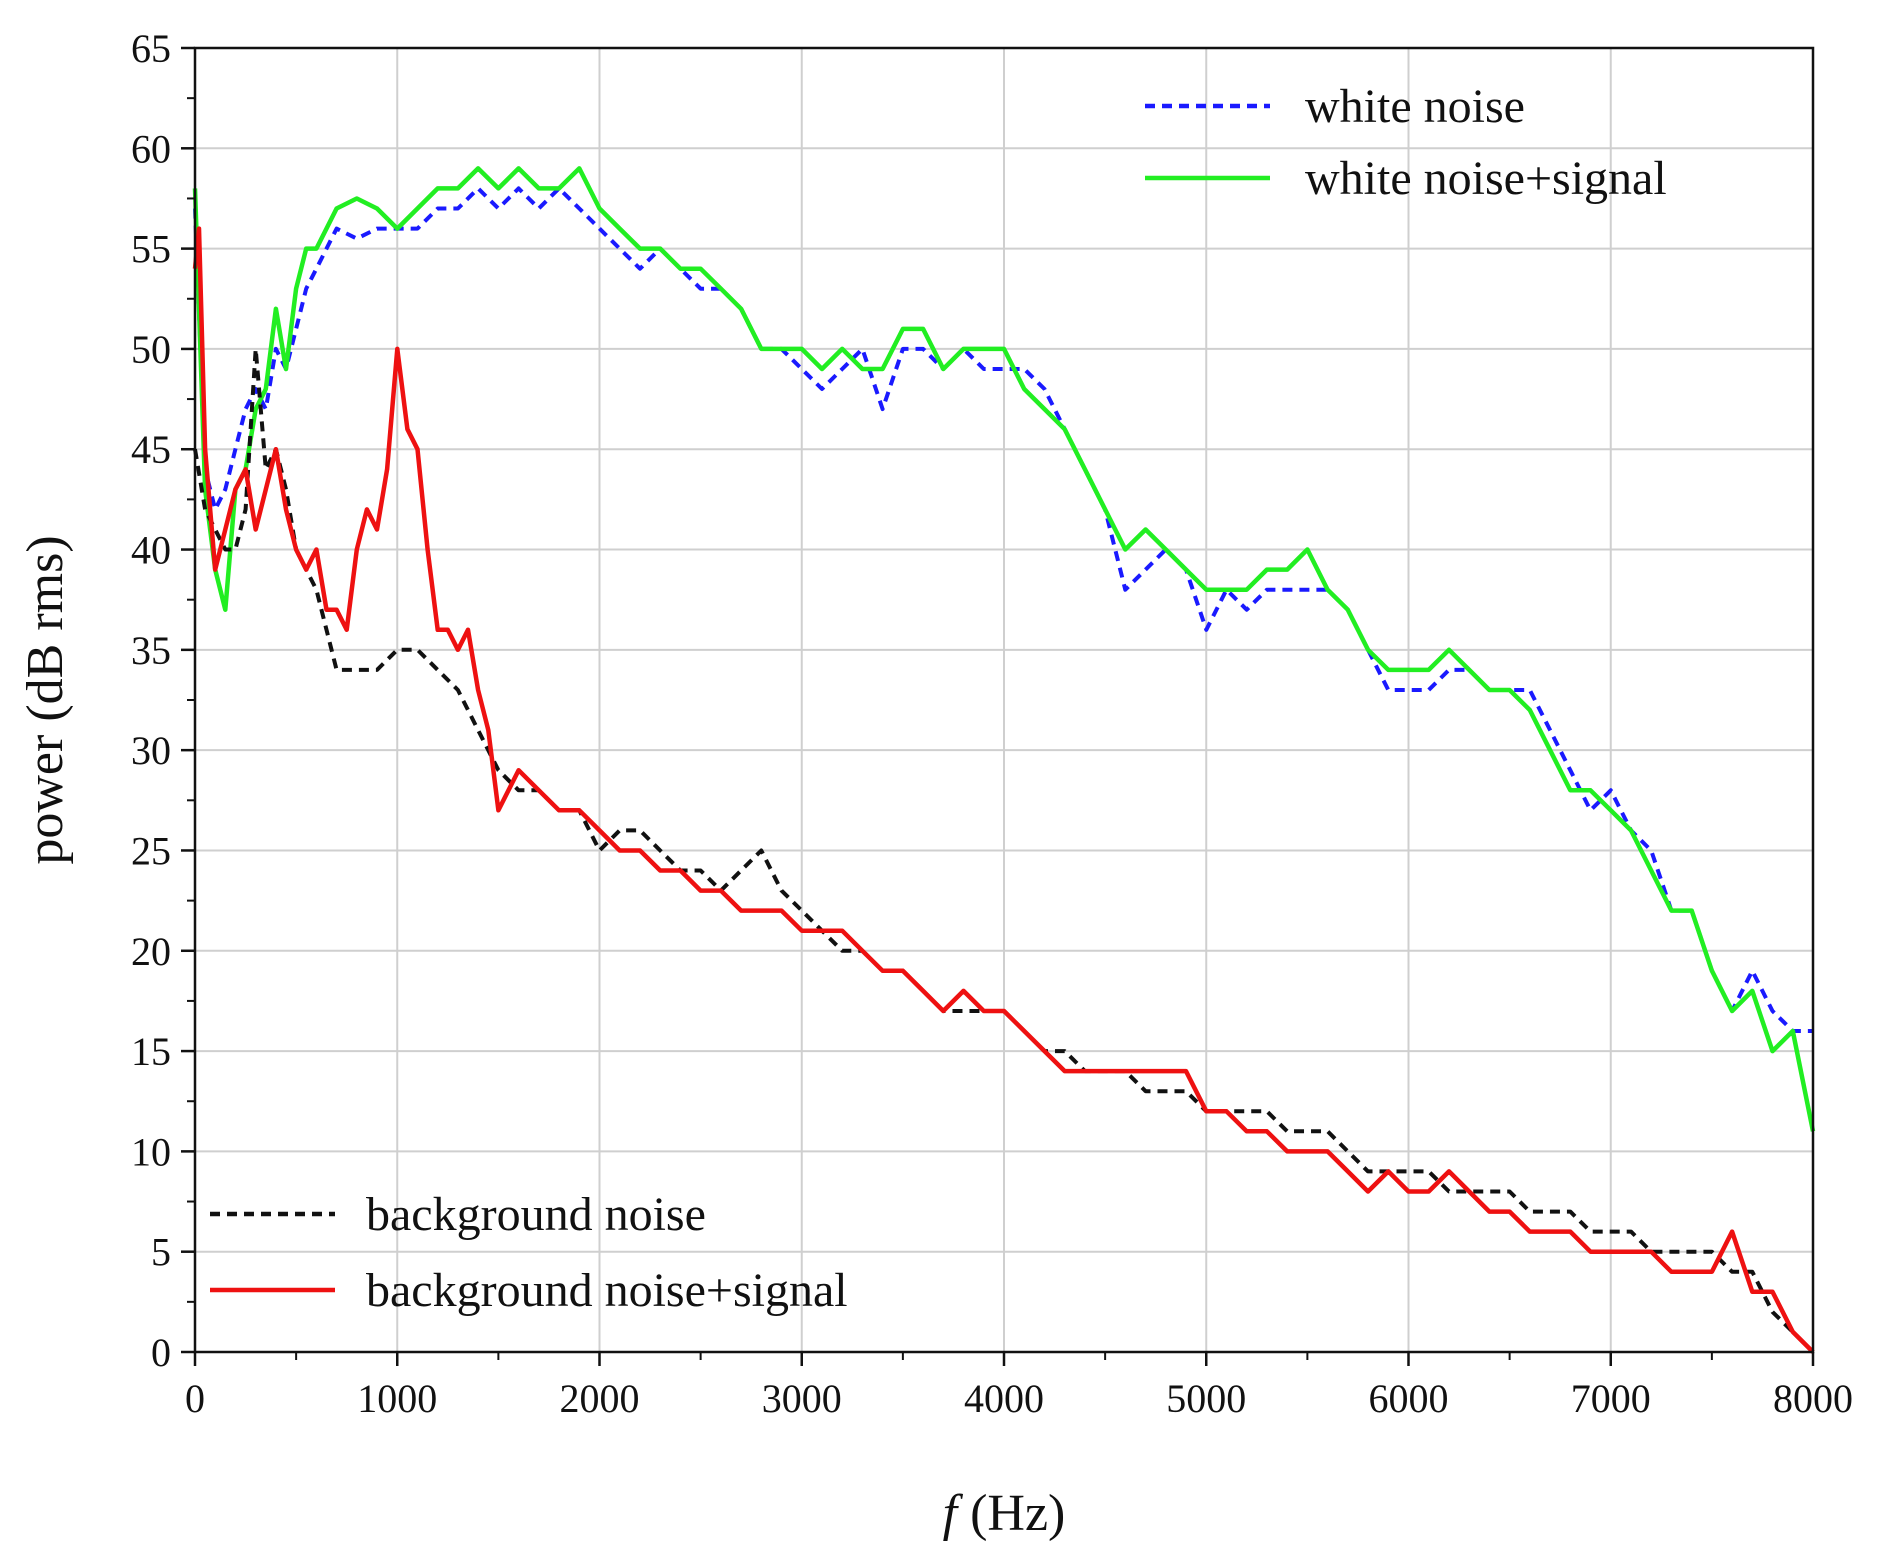 The height and width of the screenshot is (1560, 1882). I want to click on y-tick-label: 25, so click(151, 850).